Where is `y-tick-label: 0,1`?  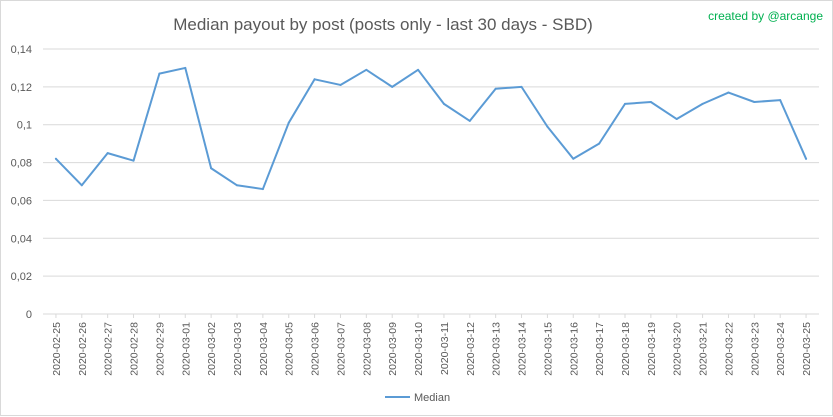 y-tick-label: 0,1 is located at coordinates (24, 126).